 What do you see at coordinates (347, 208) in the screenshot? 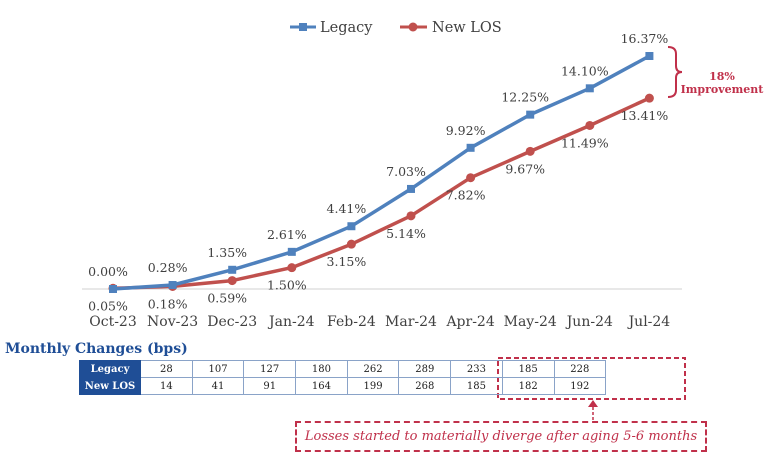
I see `legacy-data-label: 4.41%` at bounding box center [347, 208].